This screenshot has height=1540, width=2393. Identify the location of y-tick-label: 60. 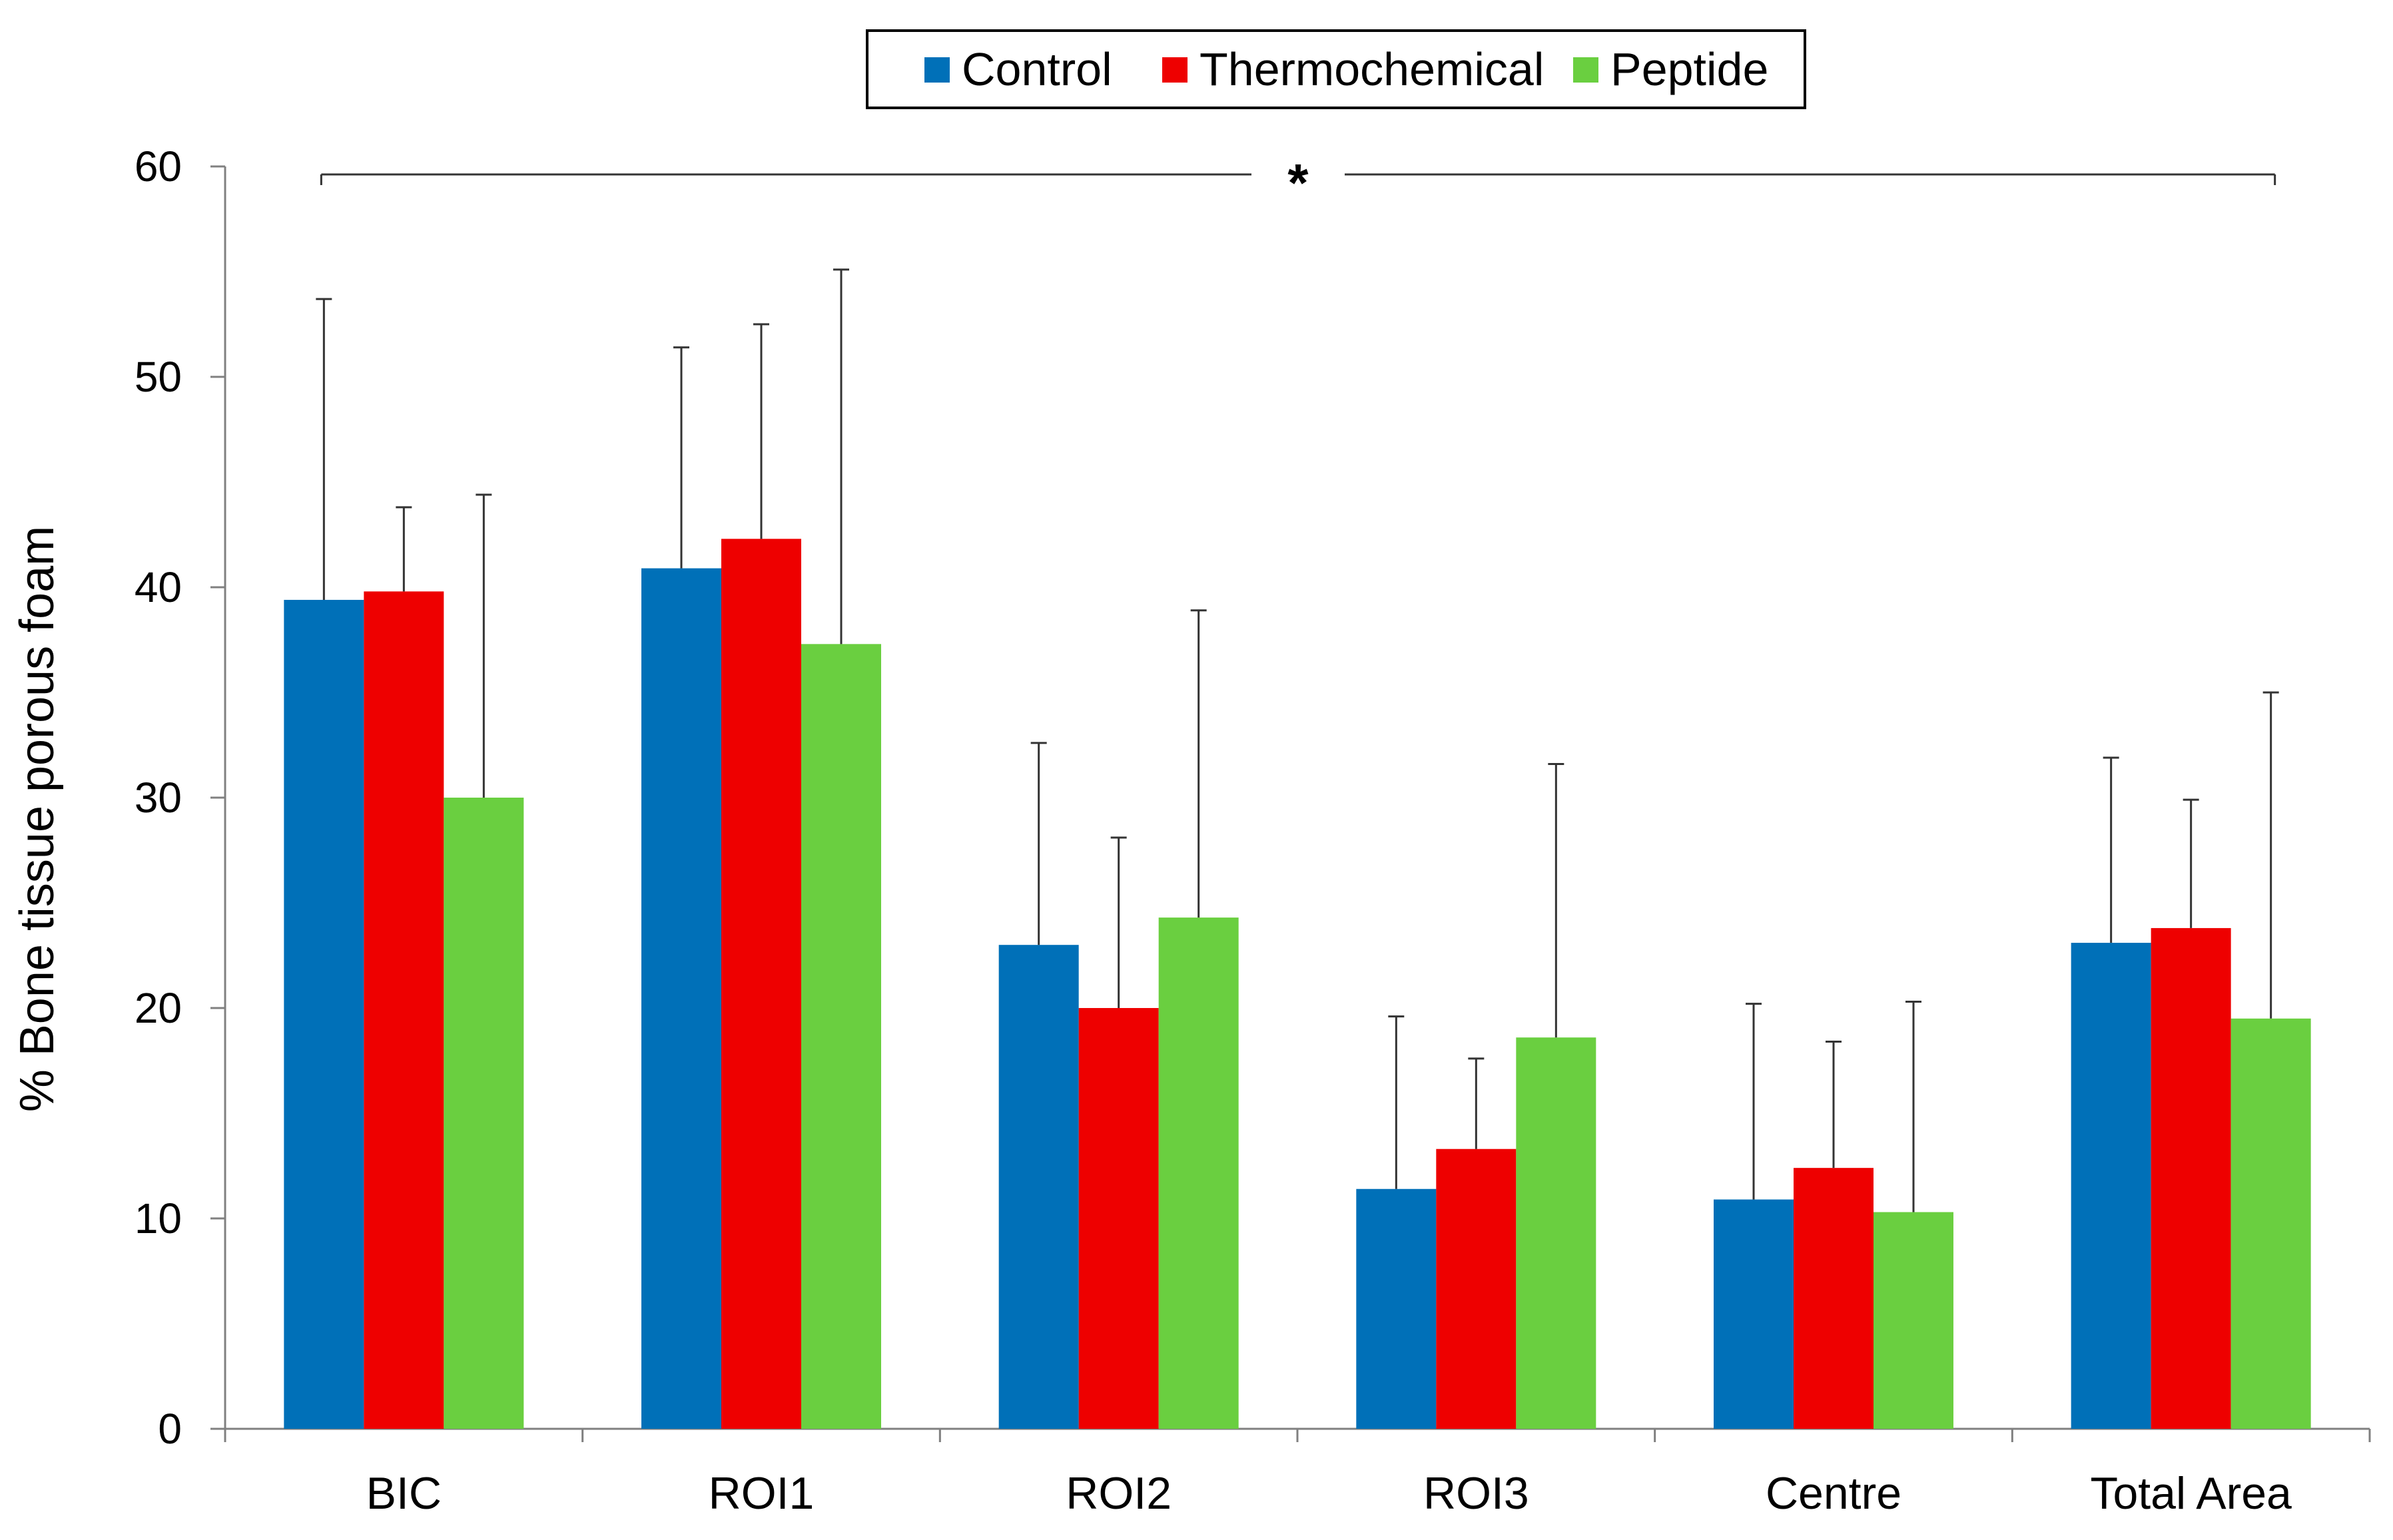
(158, 166).